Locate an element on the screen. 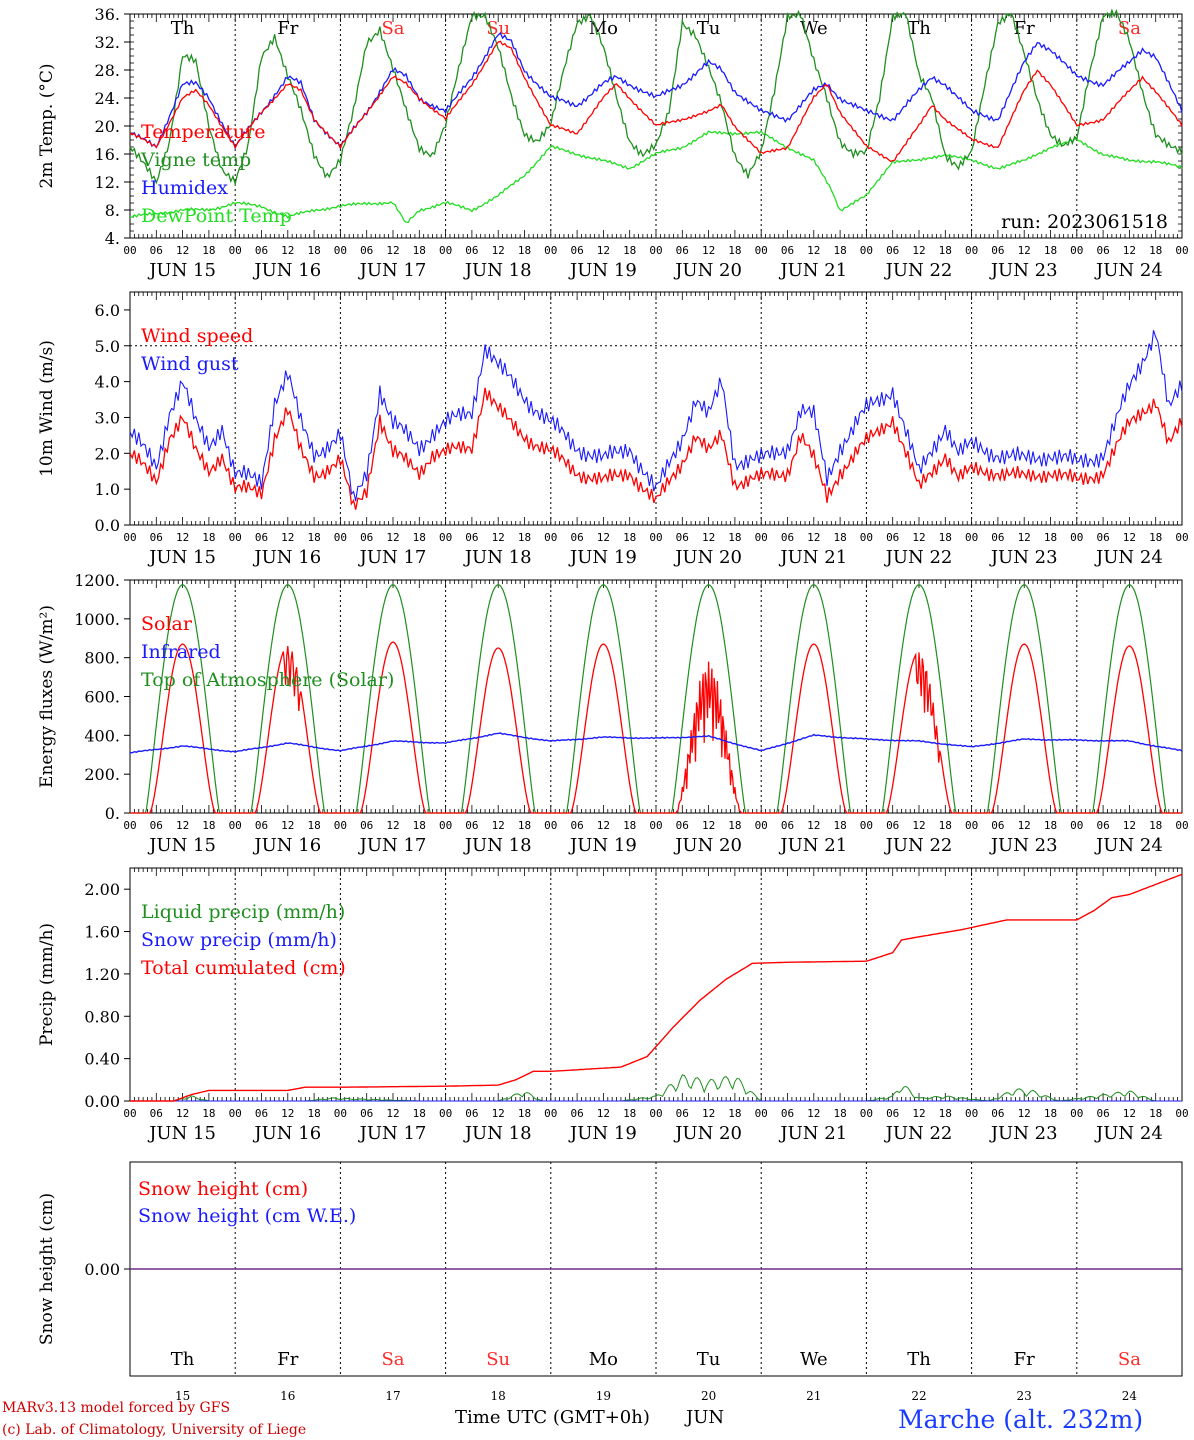  y-tick-label: 0.0 is located at coordinates (107, 525).